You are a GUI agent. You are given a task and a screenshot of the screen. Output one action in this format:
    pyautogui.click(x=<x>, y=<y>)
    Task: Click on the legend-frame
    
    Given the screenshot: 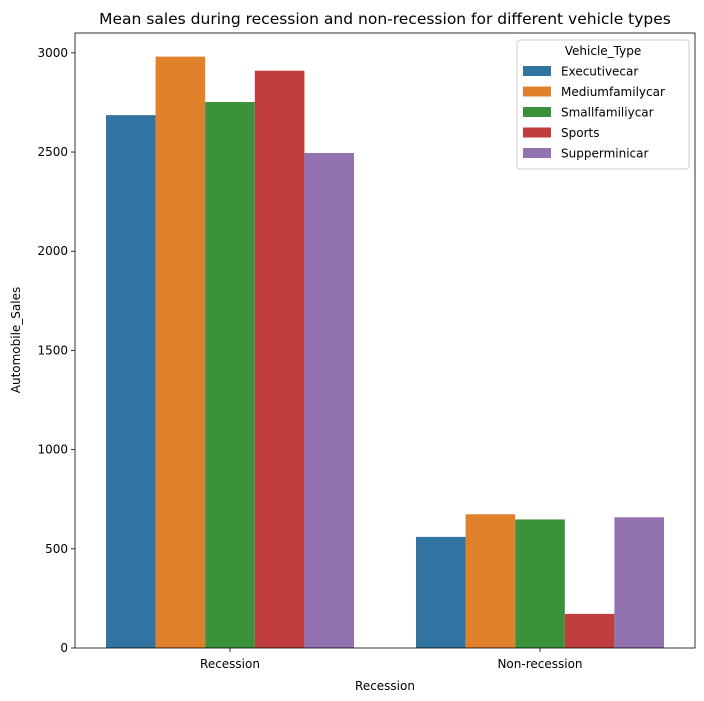 What is the action you would take?
    pyautogui.click(x=603, y=104)
    